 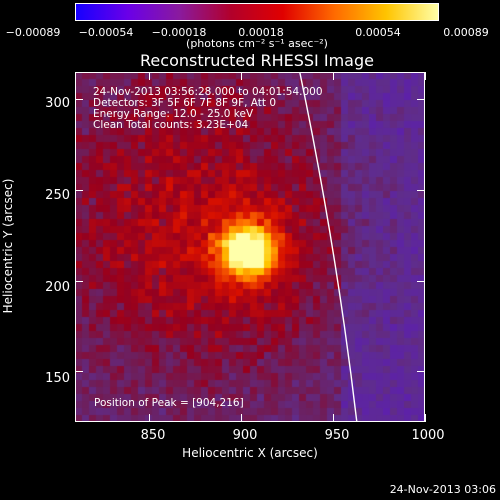 What do you see at coordinates (257, 43) in the screenshot?
I see `colorbar-unit-label: (photons cm⁻² s⁻¹ asec⁻²)` at bounding box center [257, 43].